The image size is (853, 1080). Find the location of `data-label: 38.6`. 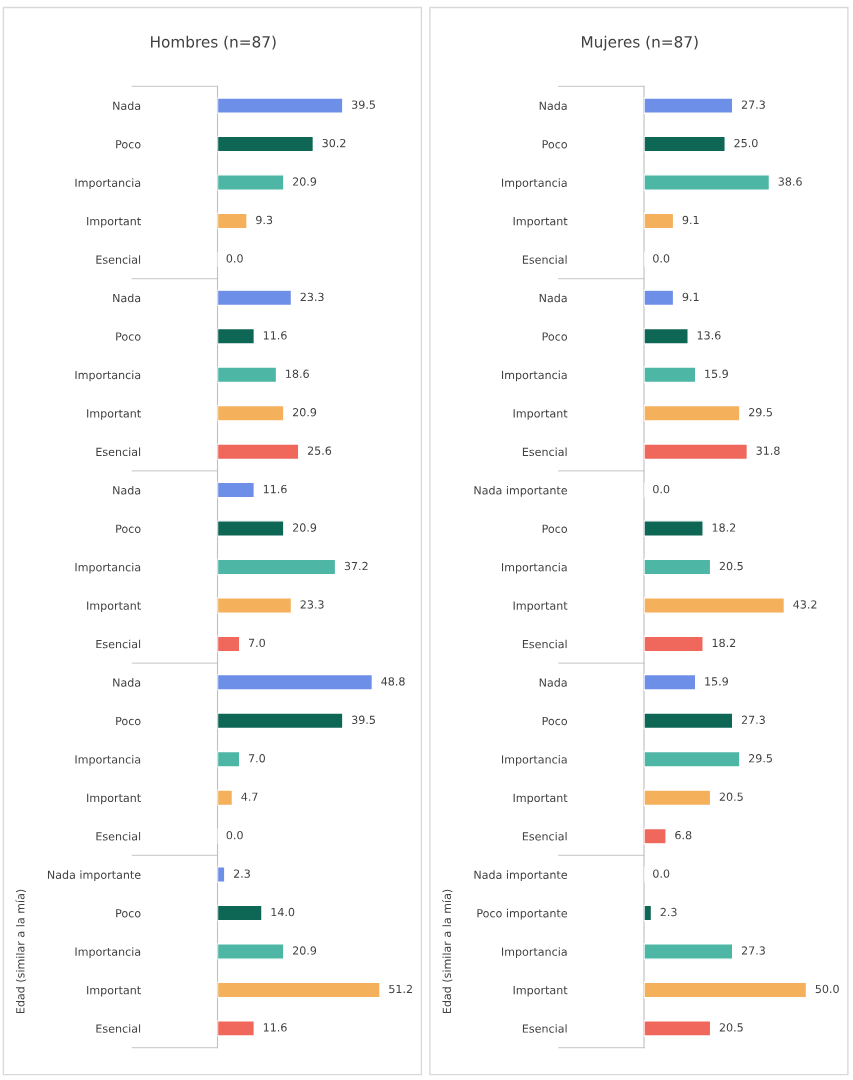

data-label: 38.6 is located at coordinates (790, 181).